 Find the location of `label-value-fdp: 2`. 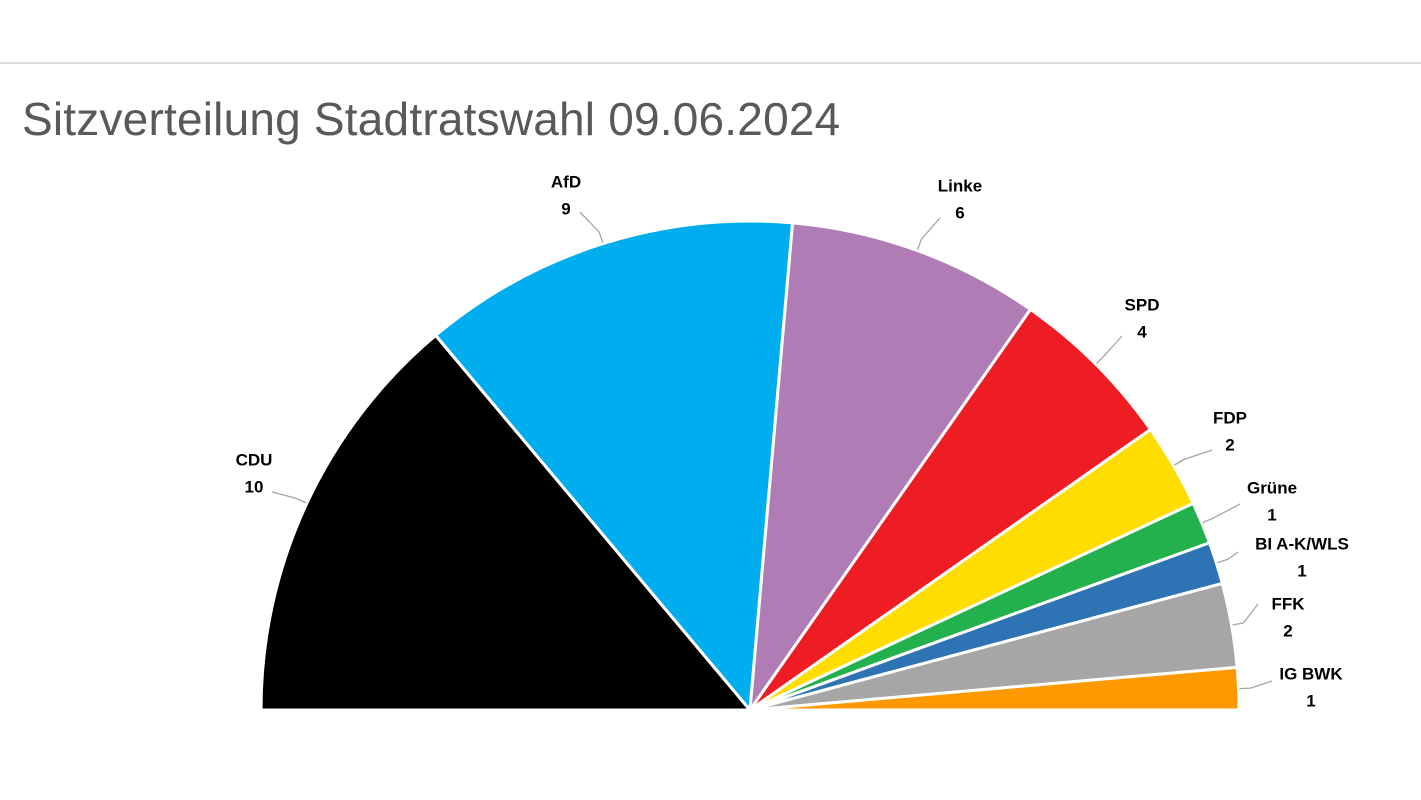

label-value-fdp: 2 is located at coordinates (1229, 444).